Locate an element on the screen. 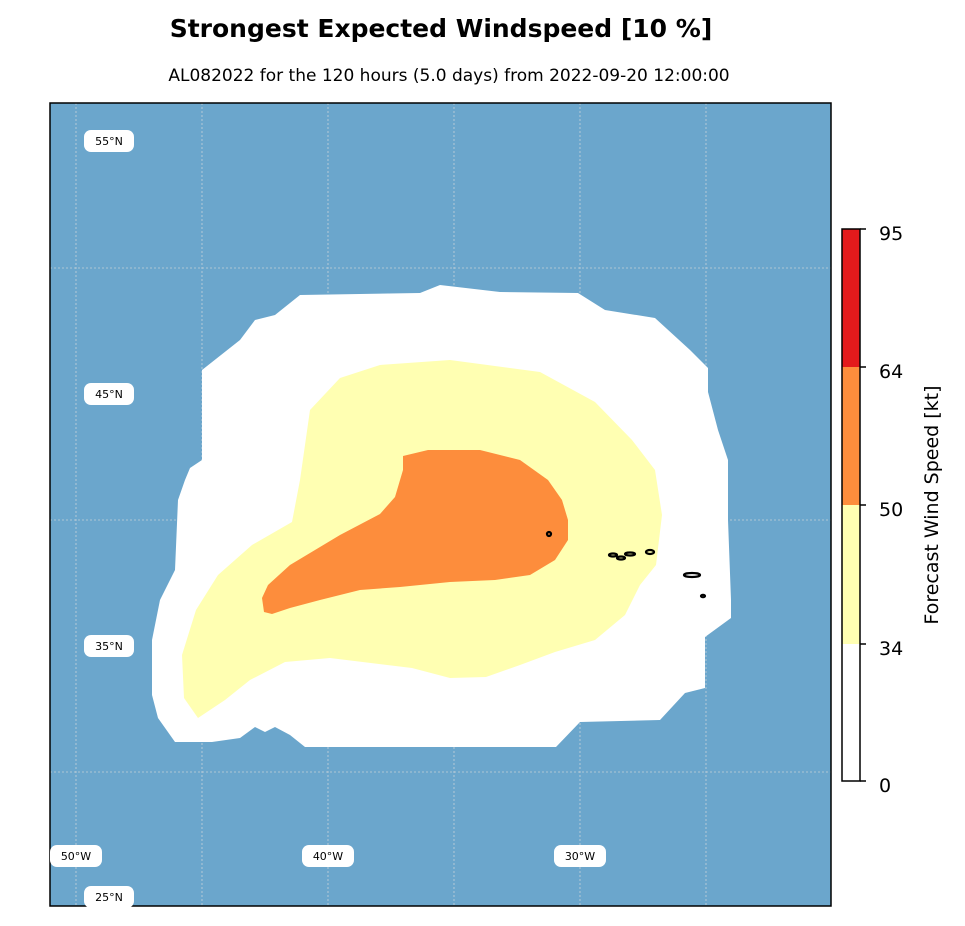 This screenshot has height=926, width=965. lat-label-55n: 55°N is located at coordinates (109, 141).